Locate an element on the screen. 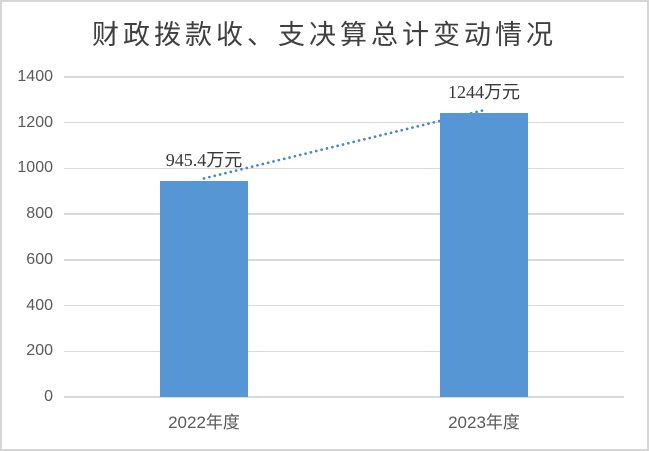 Image resolution: width=649 pixels, height=451 pixels. y-axis-tick-label: 1000 is located at coordinates (35, 168).